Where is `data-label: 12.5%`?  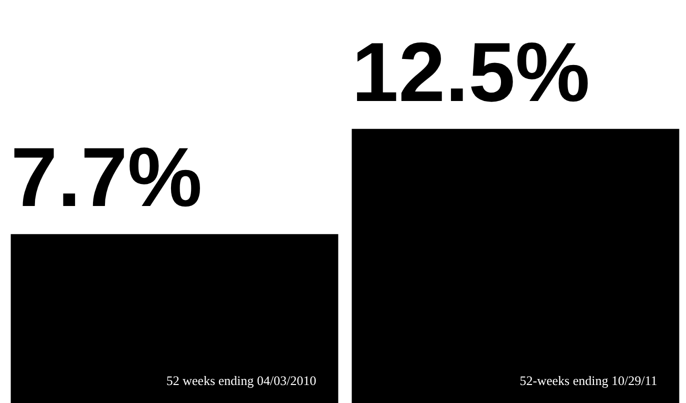
data-label: 12.5% is located at coordinates (471, 71).